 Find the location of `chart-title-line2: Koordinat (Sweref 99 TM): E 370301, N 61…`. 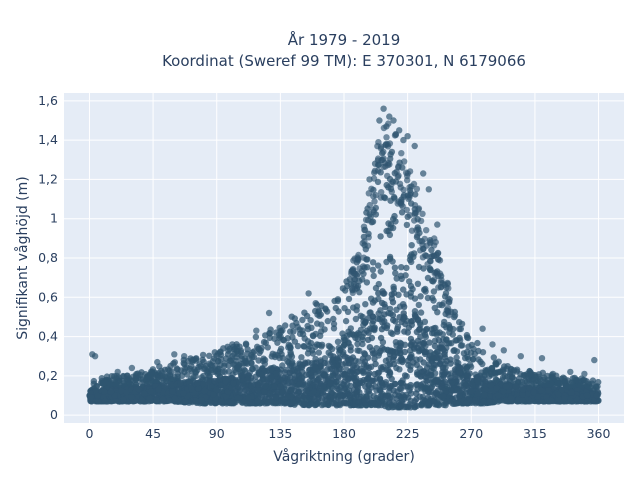

chart-title-line2: Koordinat (Sweref 99 TM): E 370301, N 61… is located at coordinates (344, 61).